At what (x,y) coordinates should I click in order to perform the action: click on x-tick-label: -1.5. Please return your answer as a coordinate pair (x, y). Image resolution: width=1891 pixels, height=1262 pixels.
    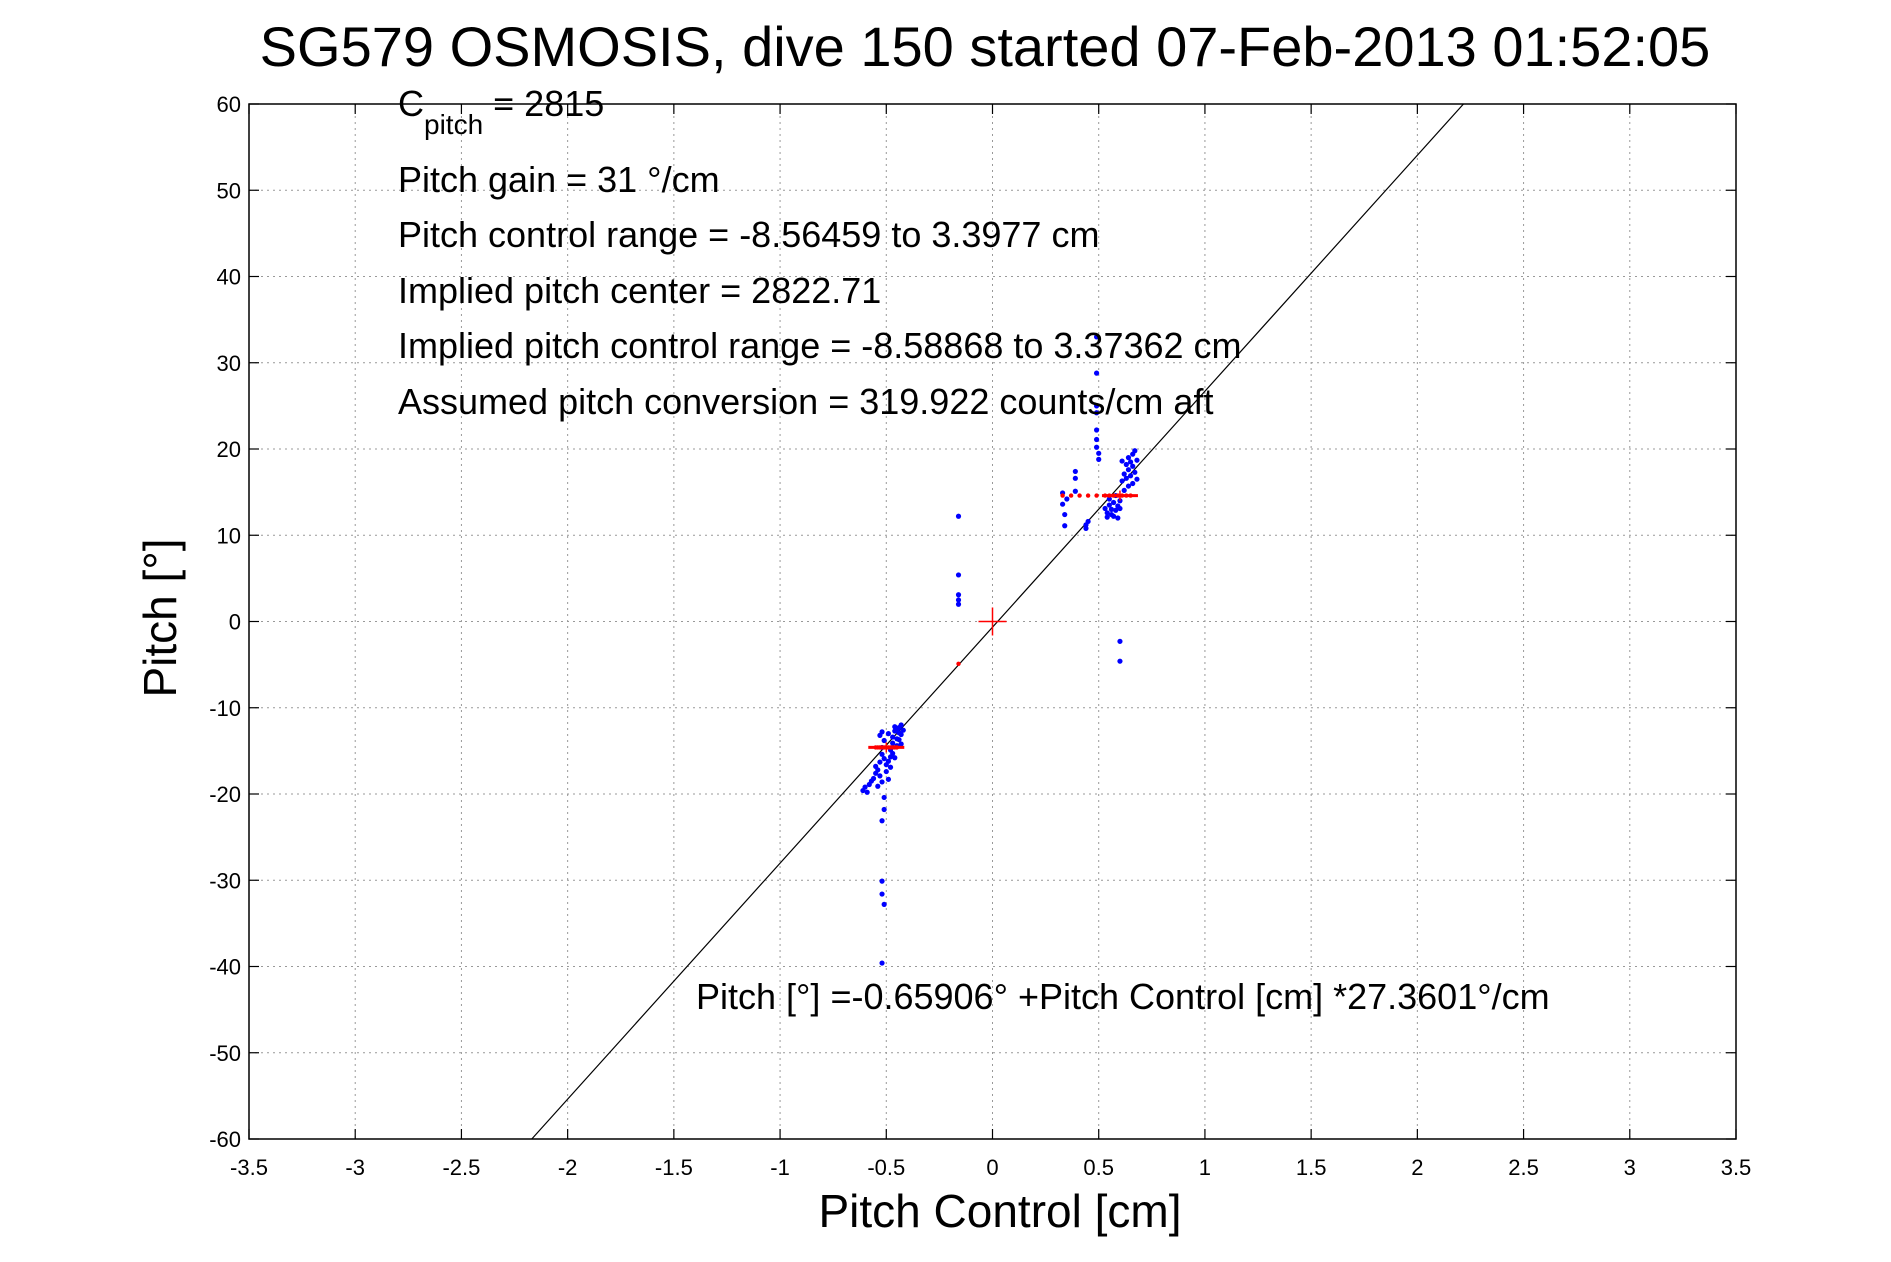
    Looking at the image, I should click on (674, 1167).